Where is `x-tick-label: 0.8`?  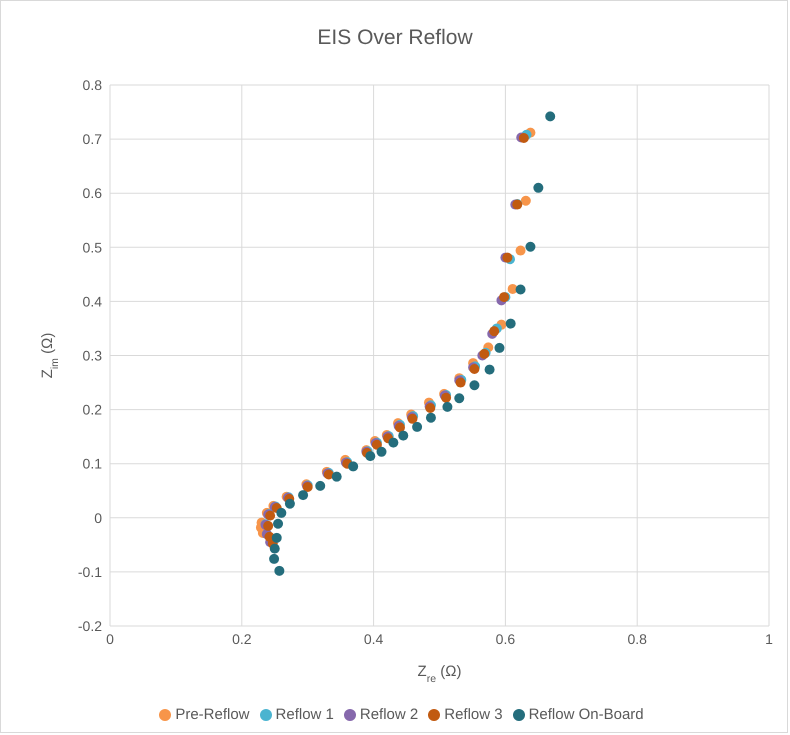 x-tick-label: 0.8 is located at coordinates (637, 638).